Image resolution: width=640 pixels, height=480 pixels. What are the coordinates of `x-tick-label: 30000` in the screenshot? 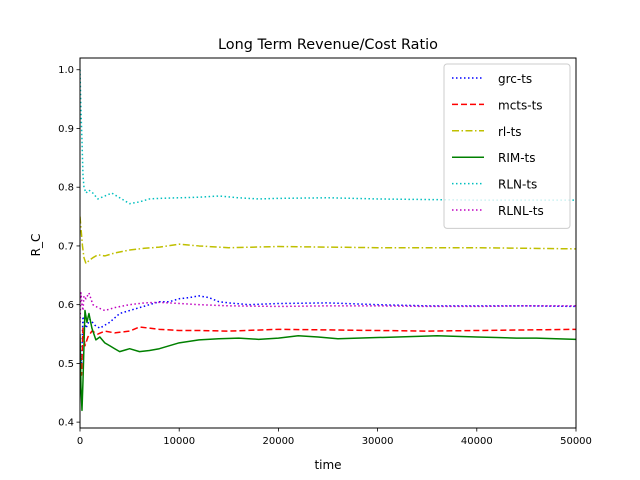 It's located at (378, 441).